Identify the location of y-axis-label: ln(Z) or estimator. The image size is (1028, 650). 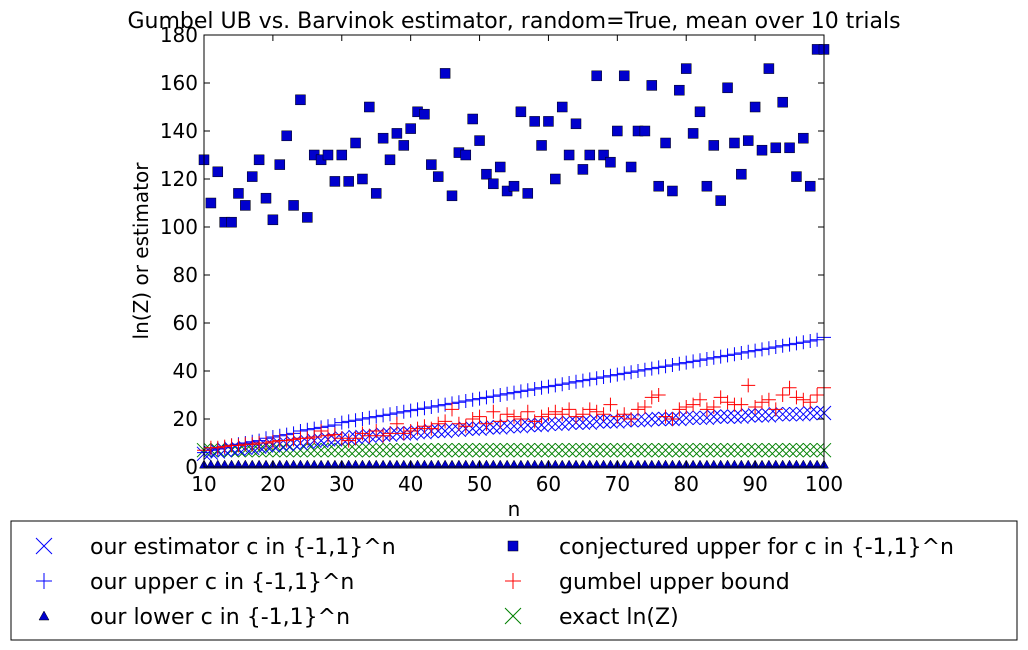
(141, 251).